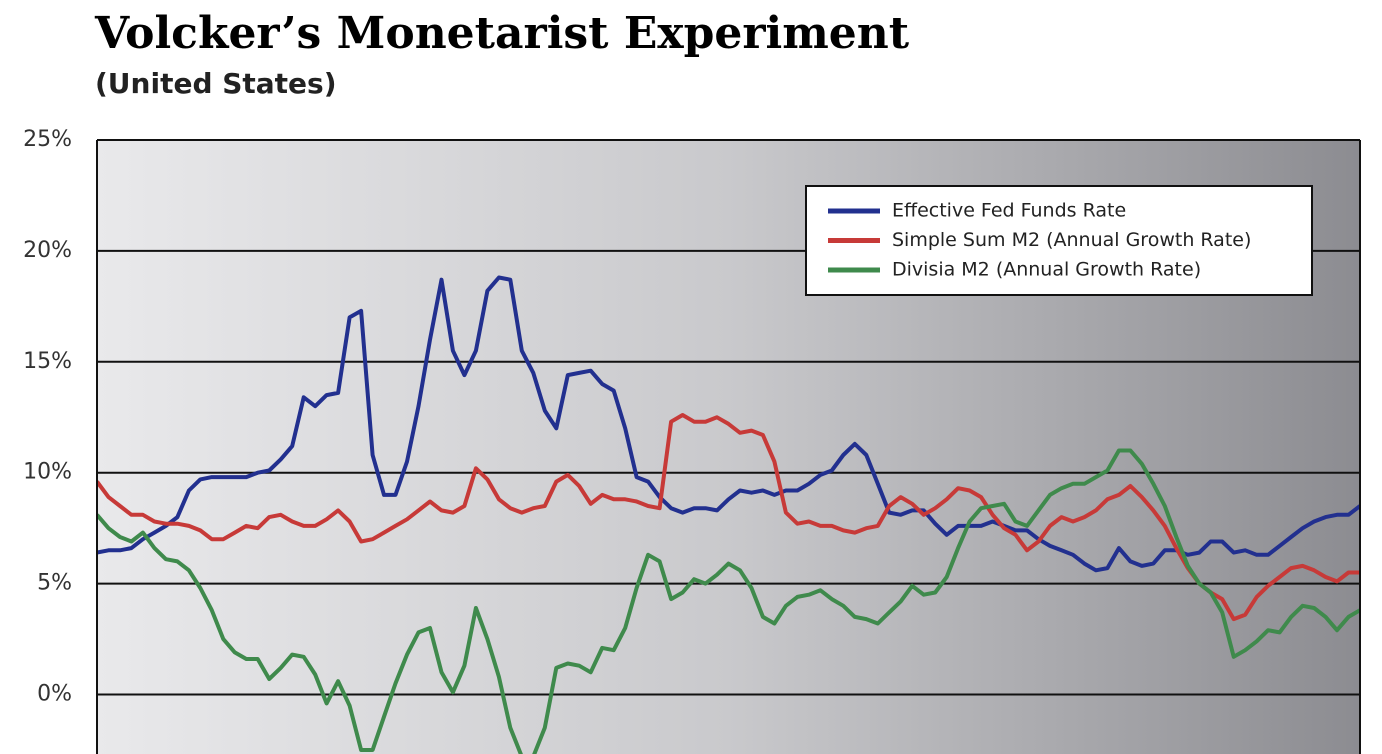 This screenshot has width=1382, height=754. What do you see at coordinates (47, 361) in the screenshot?
I see `y-tick-label: 15%` at bounding box center [47, 361].